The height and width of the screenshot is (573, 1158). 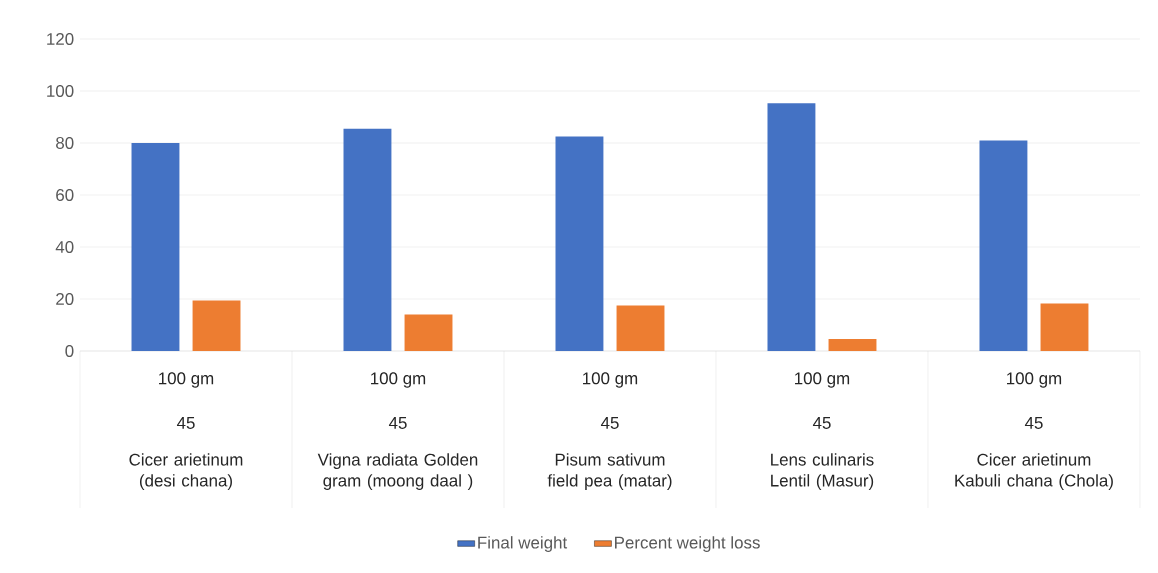 What do you see at coordinates (397, 471) in the screenshot?
I see `x-tick-label: Vigna radiata Golden gram (moong daal )` at bounding box center [397, 471].